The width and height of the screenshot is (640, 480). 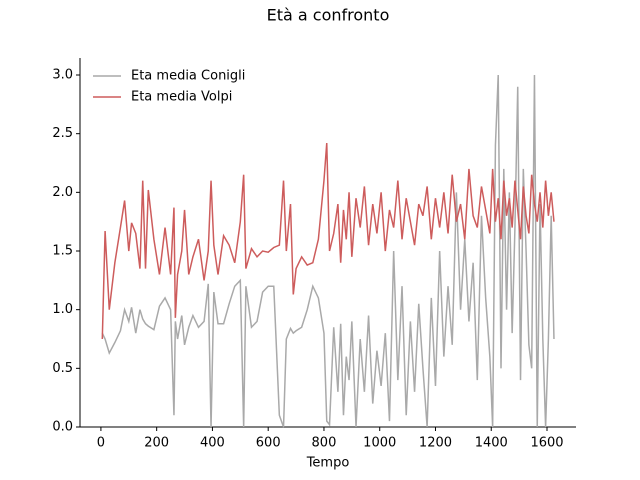 What do you see at coordinates (379, 443) in the screenshot?
I see `x-tick-label: 1000` at bounding box center [379, 443].